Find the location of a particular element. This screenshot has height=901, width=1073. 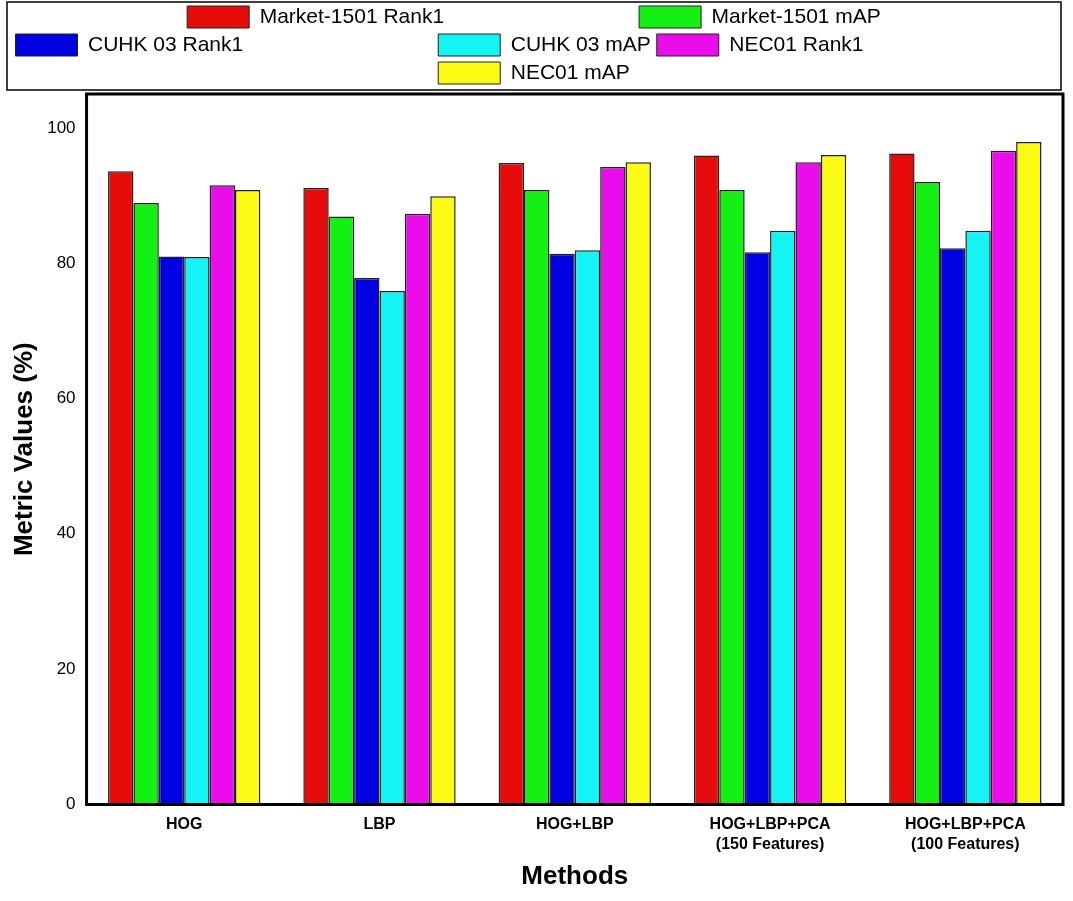

y-tick-label: 40 is located at coordinates (66, 533).